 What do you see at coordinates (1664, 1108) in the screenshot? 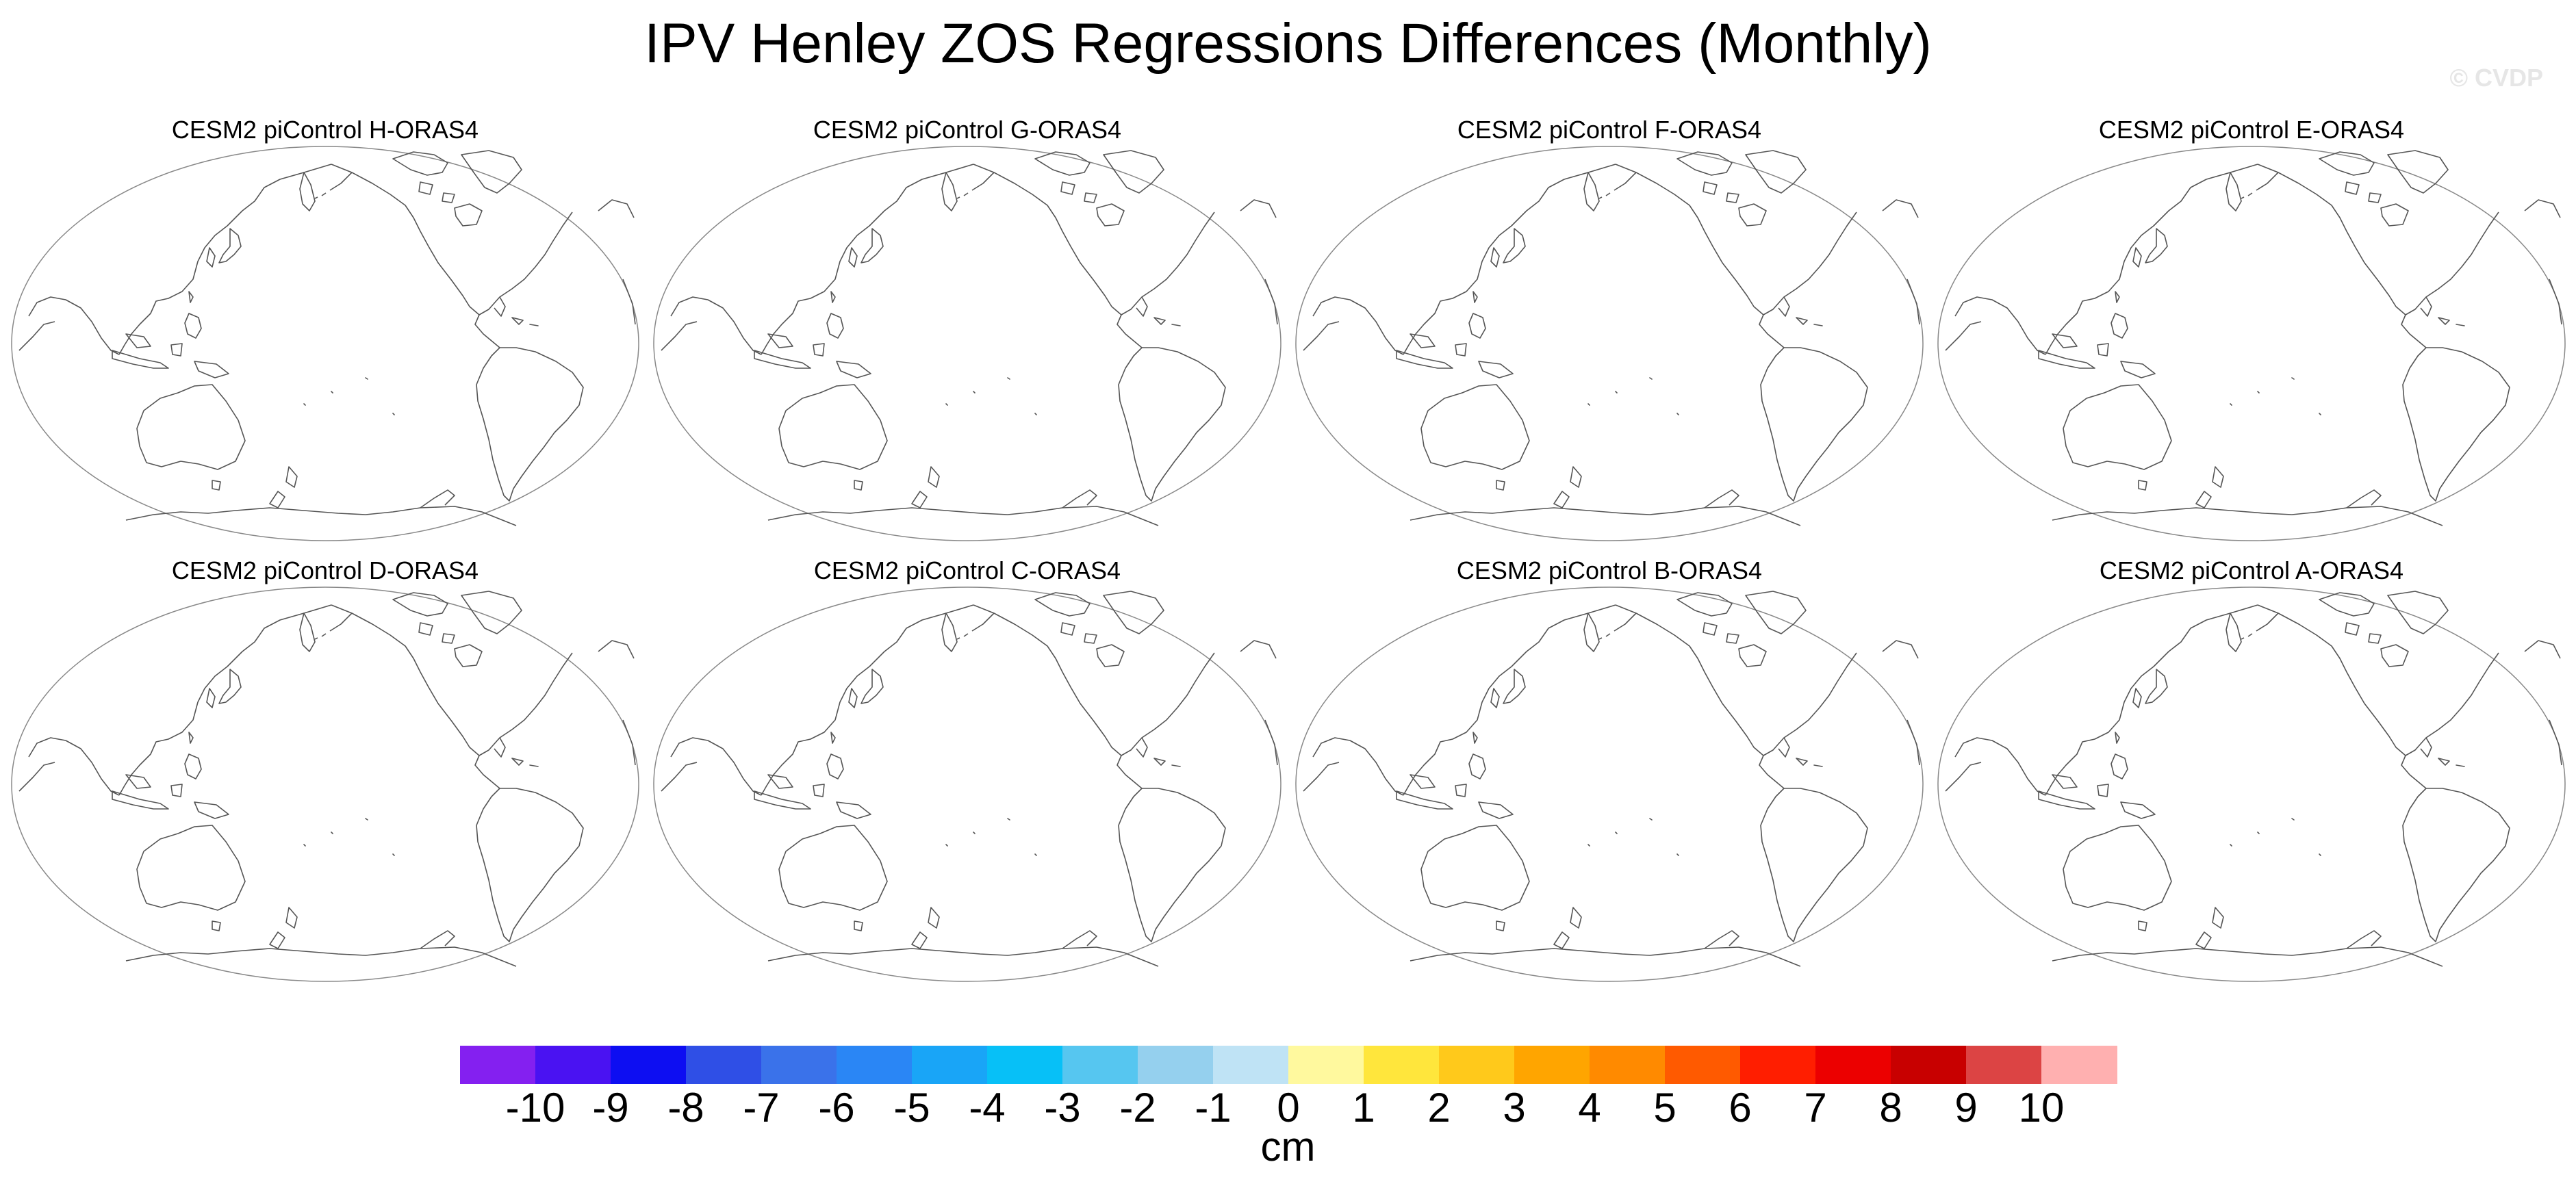
I see `colorbar-label: 5` at bounding box center [1664, 1108].